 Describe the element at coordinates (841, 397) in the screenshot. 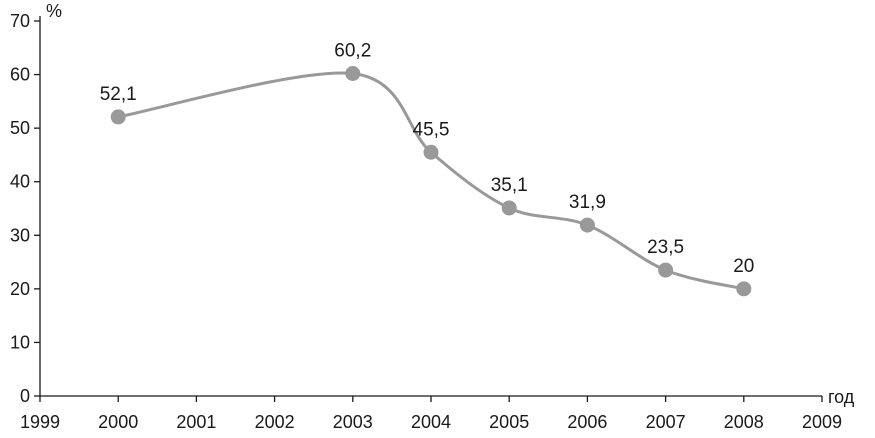

I see `x-axis-unit-label: год` at that location.